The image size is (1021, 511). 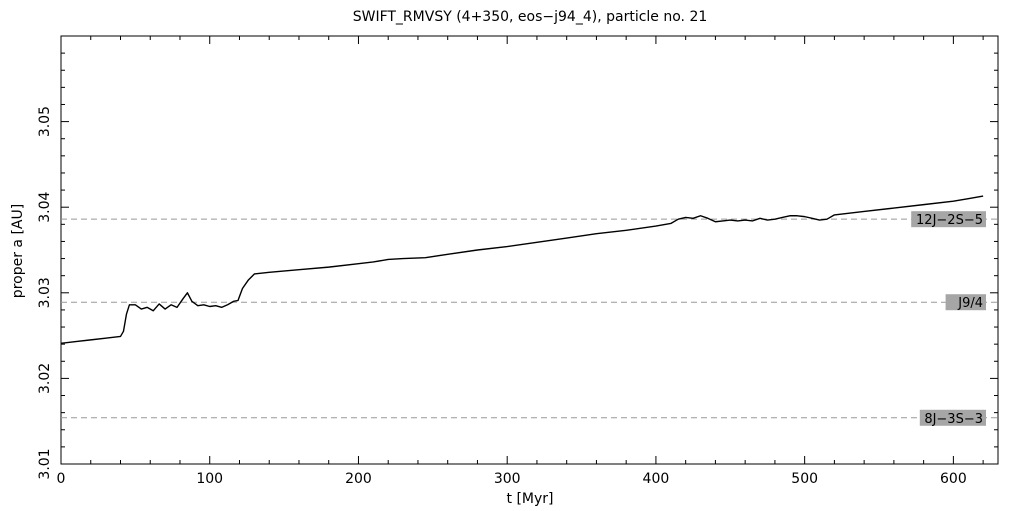 I want to click on y-tick-label: 3.02, so click(x=45, y=378).